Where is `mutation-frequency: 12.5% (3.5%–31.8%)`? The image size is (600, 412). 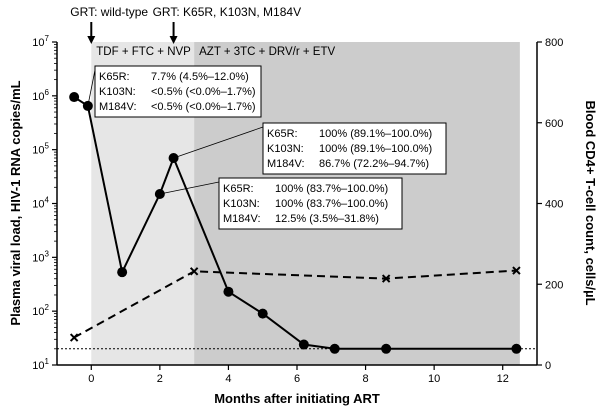 mutation-frequency: 12.5% (3.5%–31.8%) is located at coordinates (327, 219).